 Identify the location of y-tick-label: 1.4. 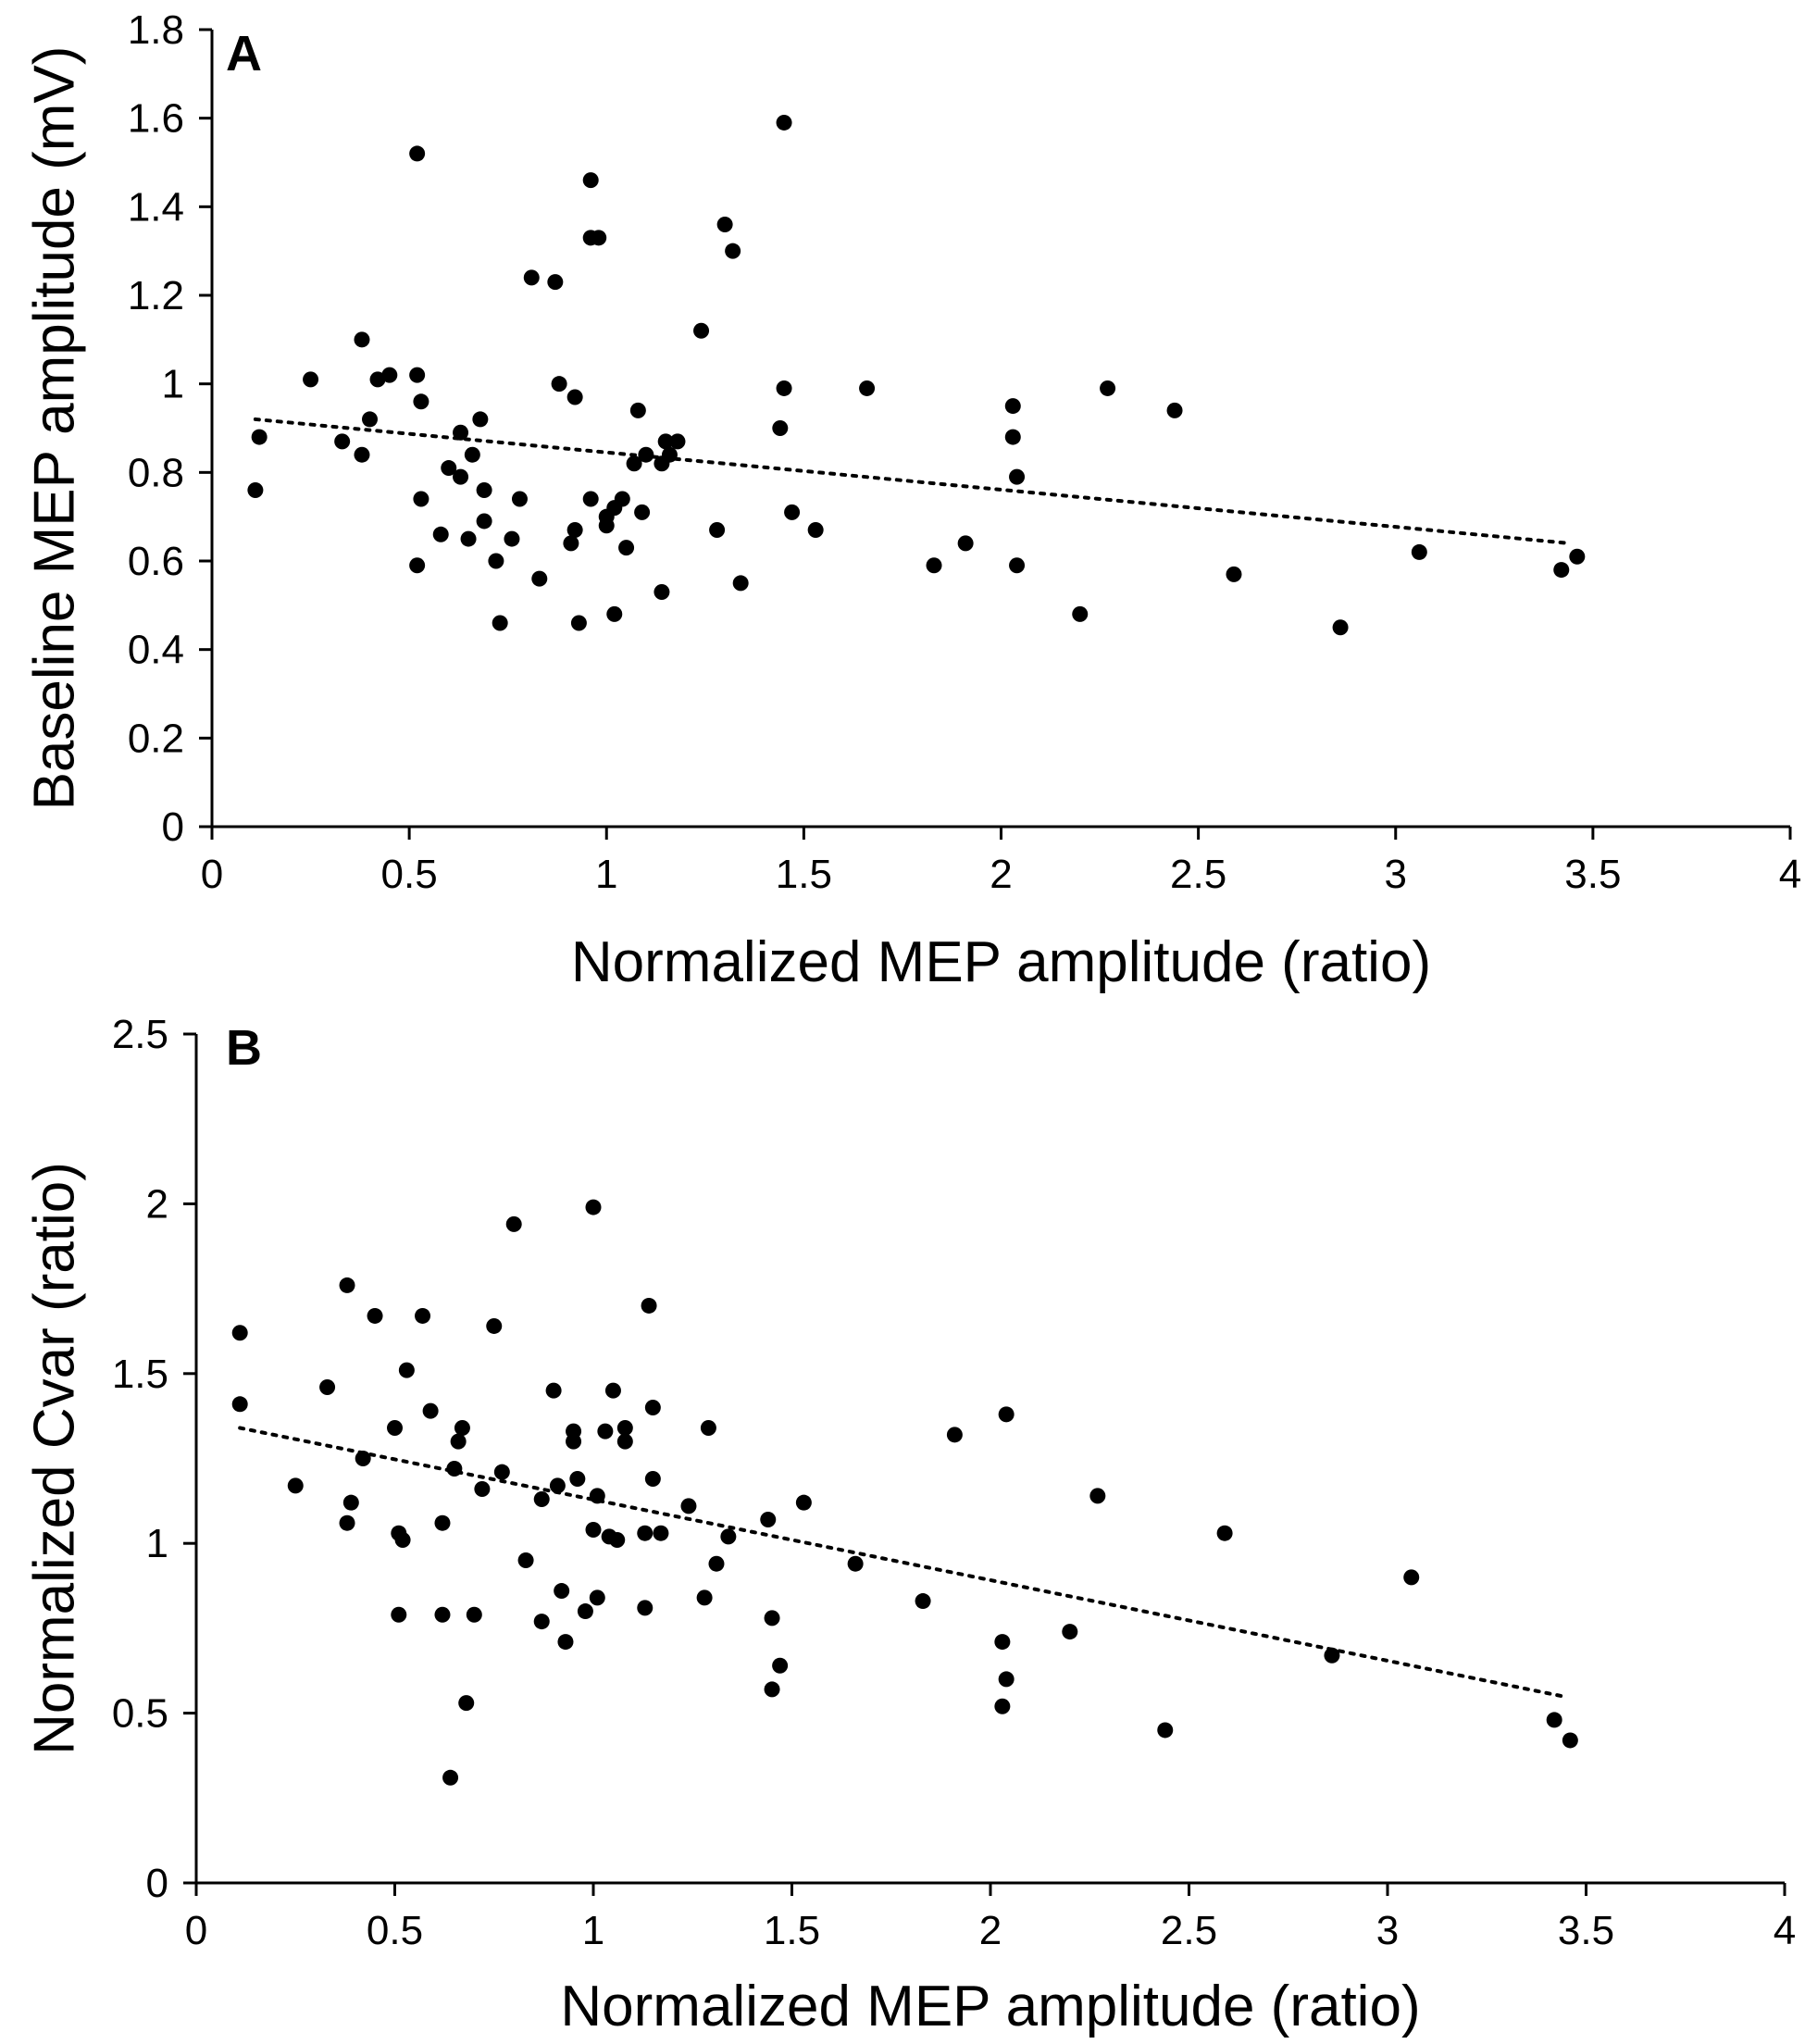
(156, 207).